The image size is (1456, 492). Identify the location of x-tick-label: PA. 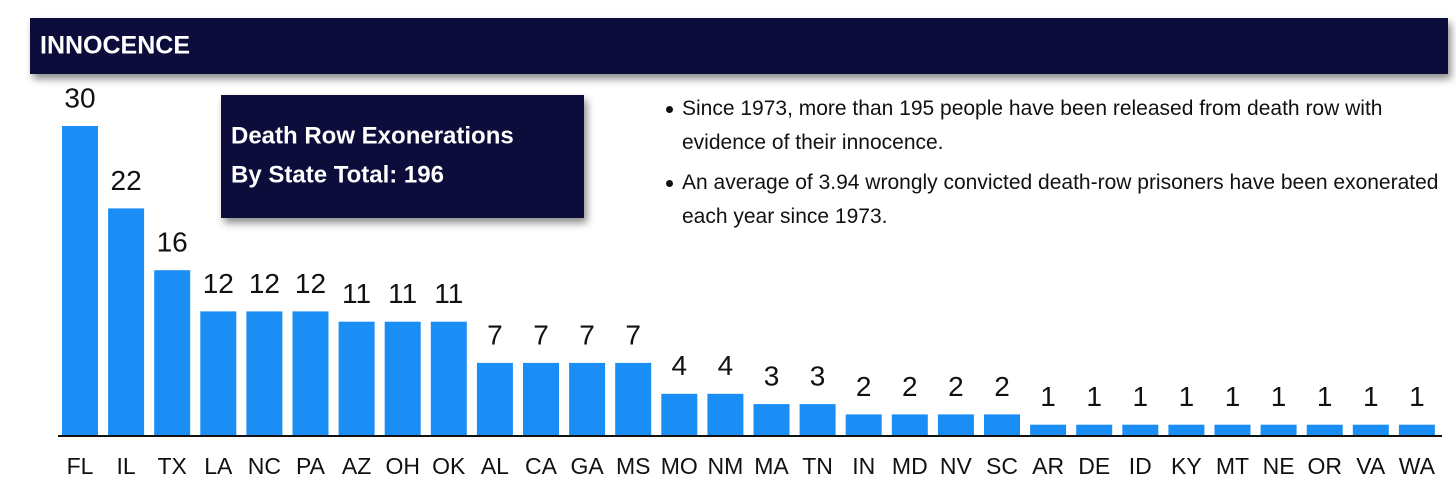
(311, 466).